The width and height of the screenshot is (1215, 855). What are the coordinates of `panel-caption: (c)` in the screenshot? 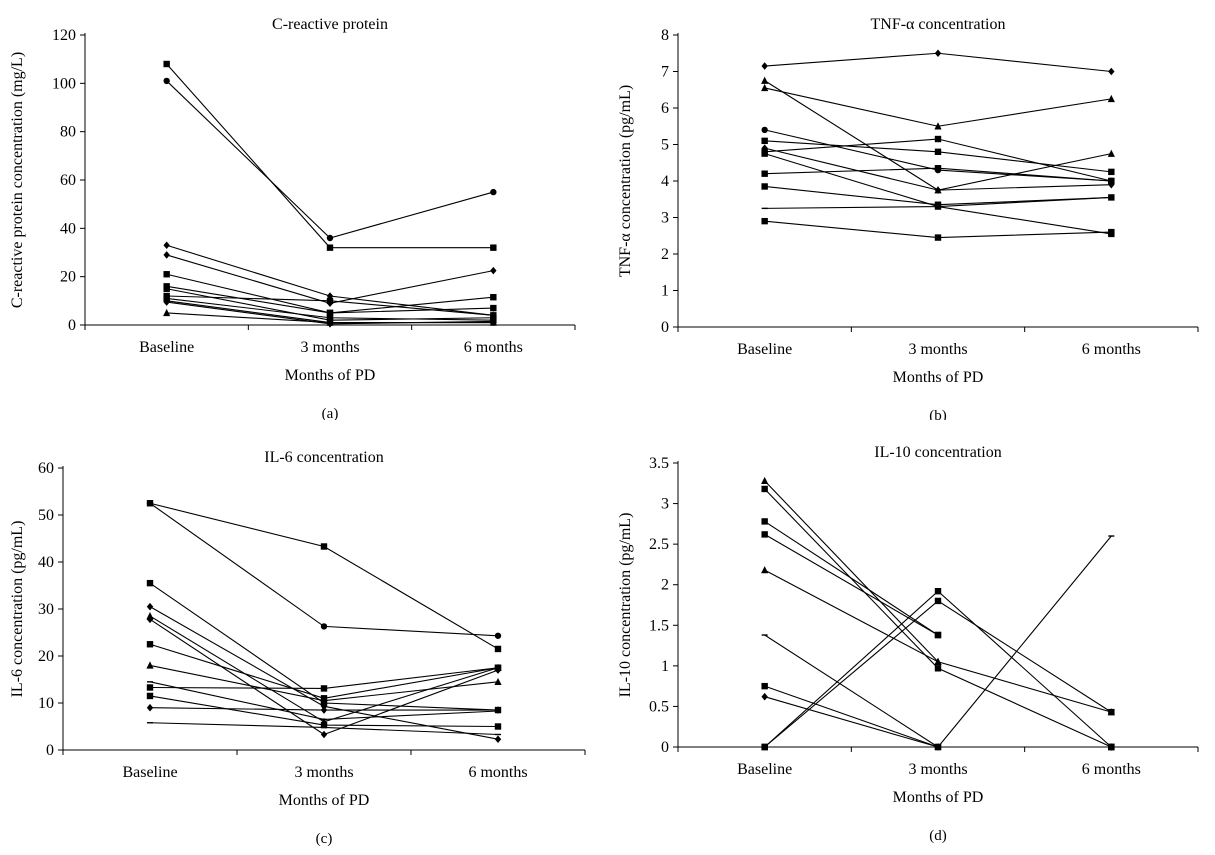 It's located at (324, 839).